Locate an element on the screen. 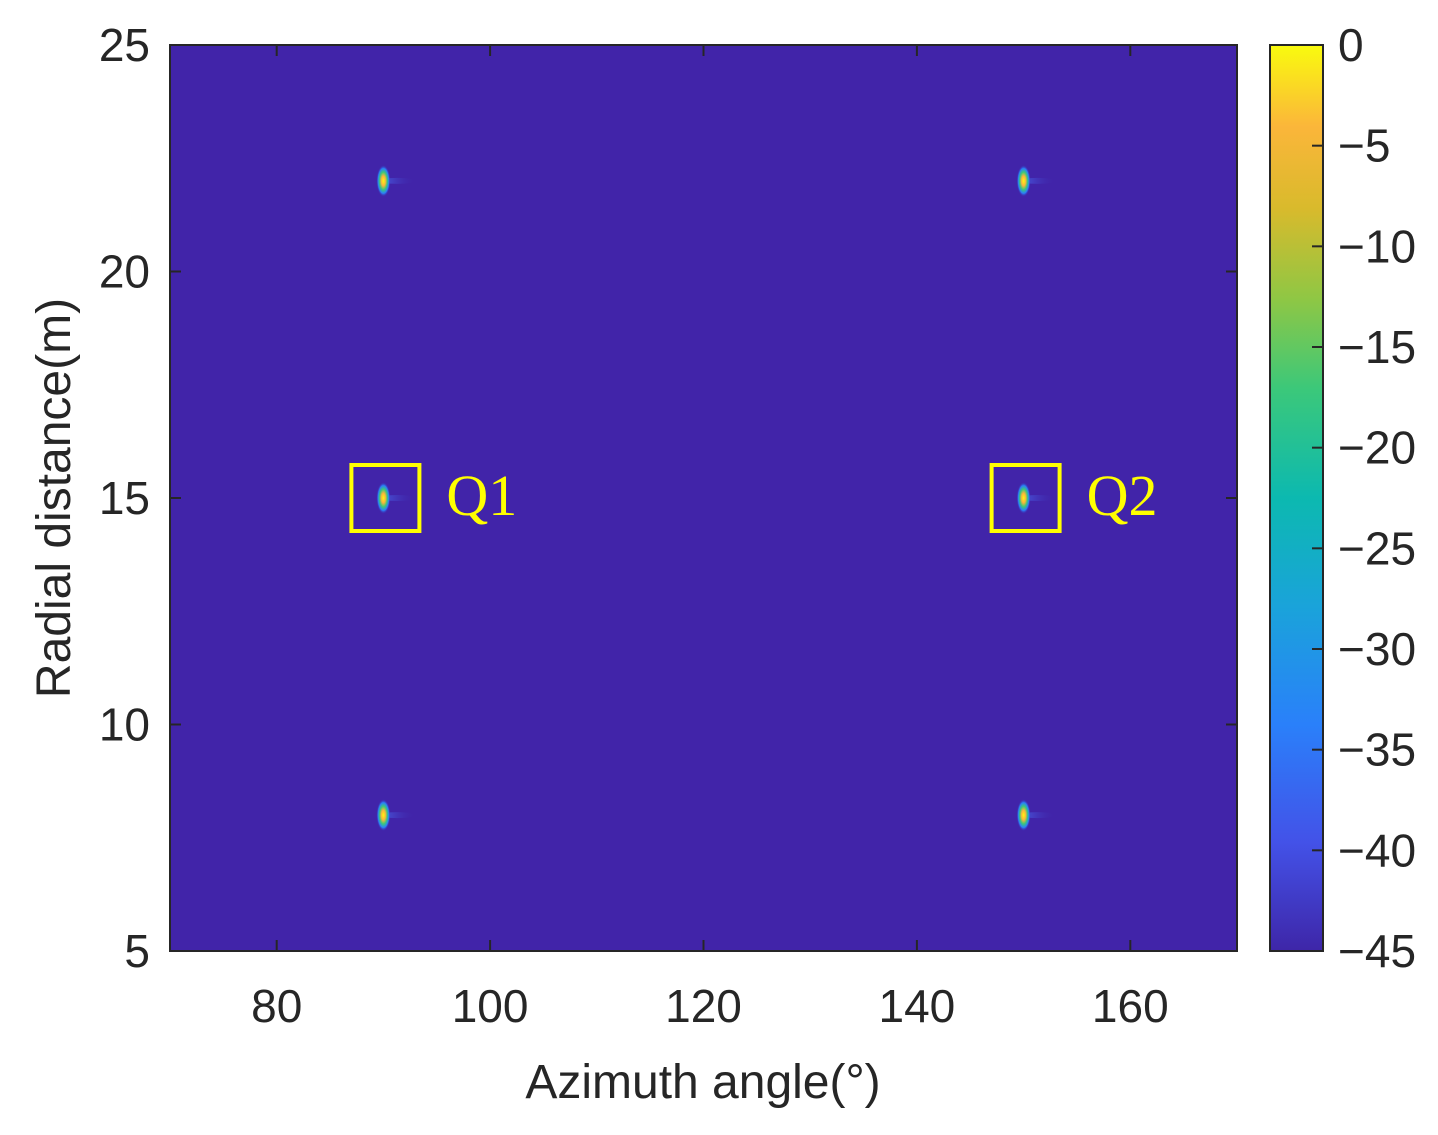 This screenshot has height=1135, width=1438. y-axis-label: Radial distance(m) is located at coordinates (54, 498).